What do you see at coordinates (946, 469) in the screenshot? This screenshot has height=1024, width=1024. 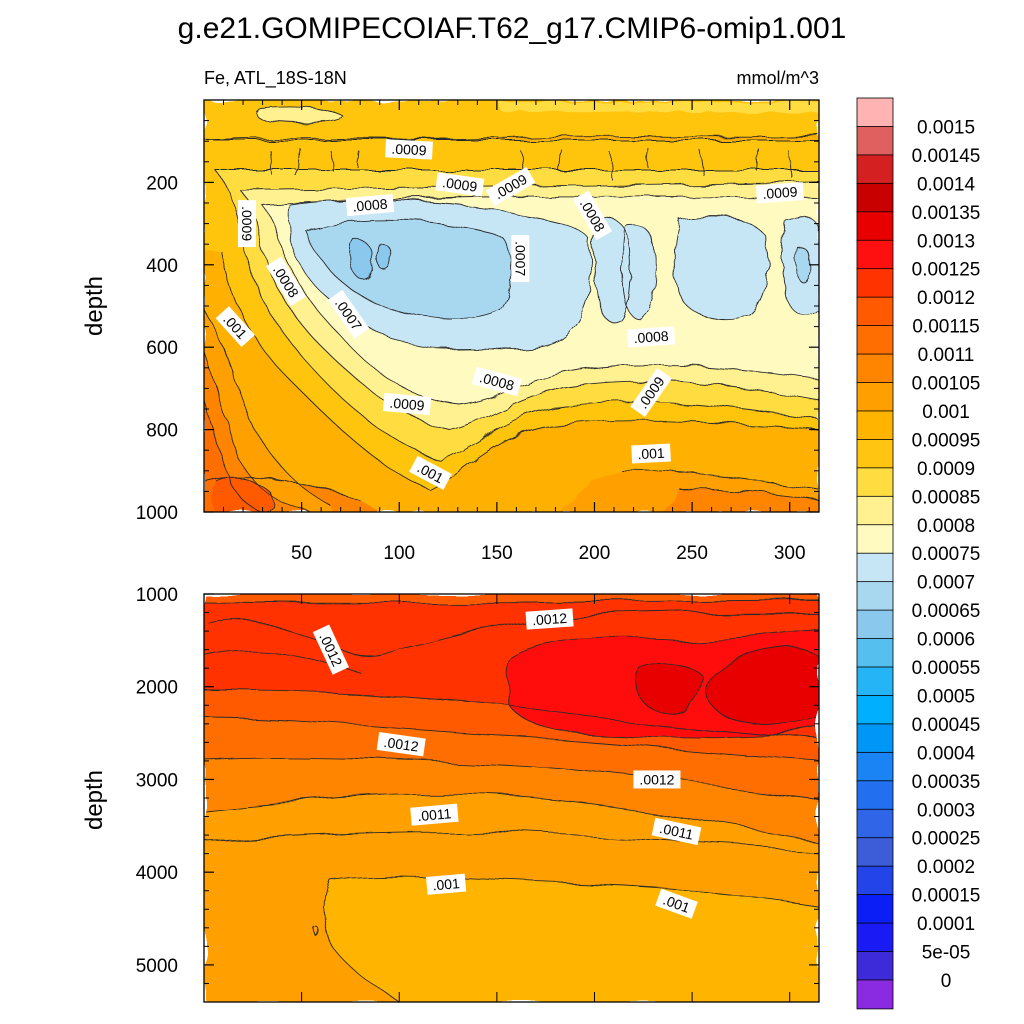 I see `colorbar-label: 0.0009` at bounding box center [946, 469].